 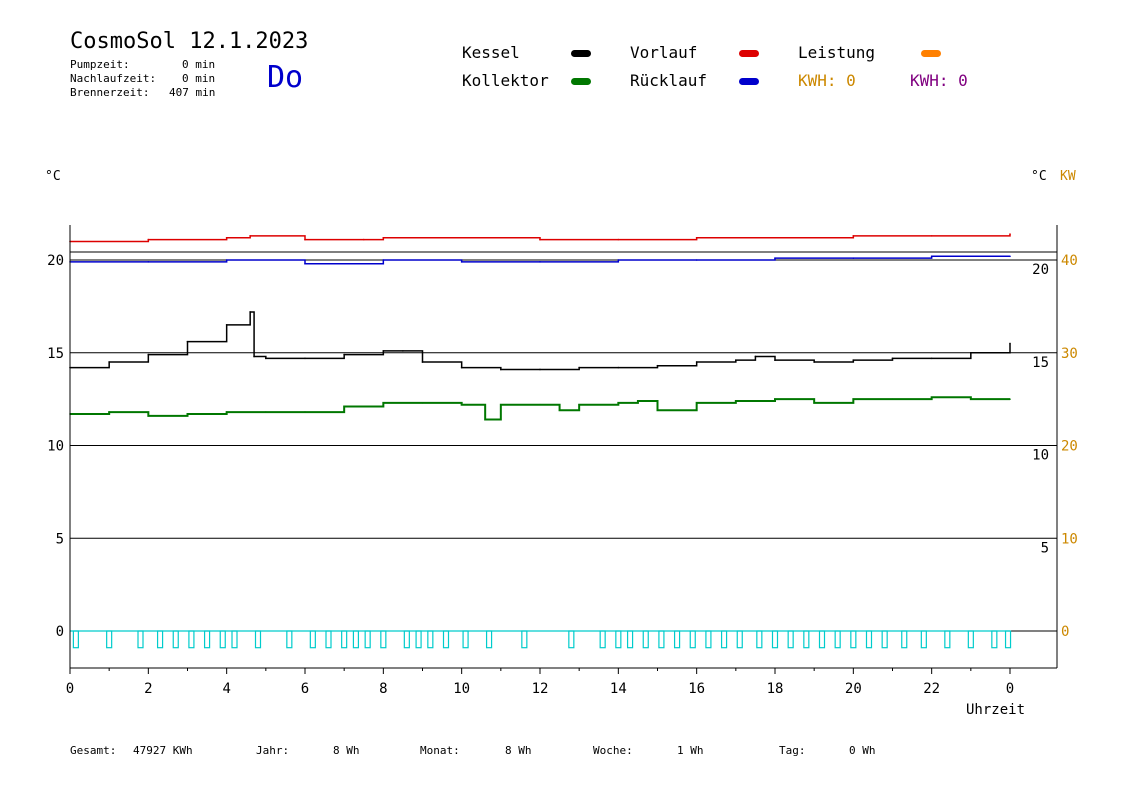 What do you see at coordinates (540, 260) in the screenshot?
I see `series-line-rcklauf` at bounding box center [540, 260].